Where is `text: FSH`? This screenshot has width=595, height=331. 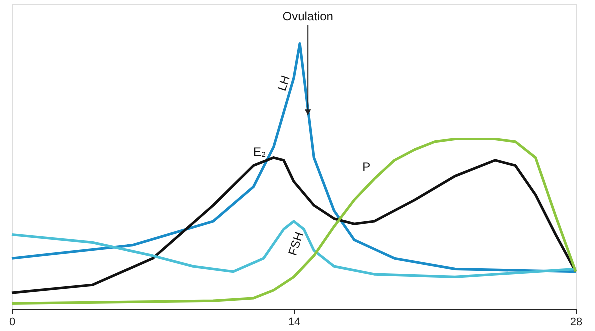
text: FSH is located at coordinates (296, 244).